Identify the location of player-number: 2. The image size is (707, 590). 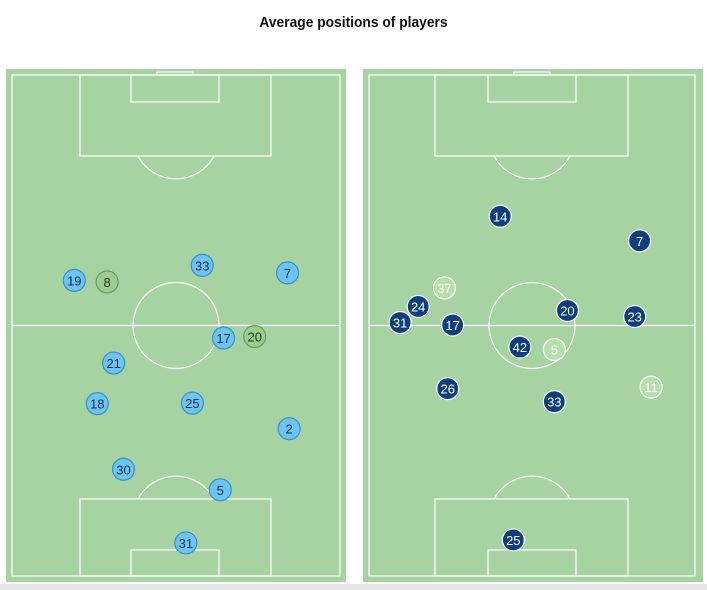
(289, 429).